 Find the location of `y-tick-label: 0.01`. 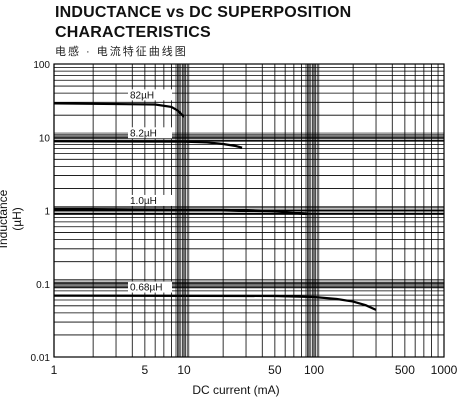

y-tick-label: 0.01 is located at coordinates (41, 358).